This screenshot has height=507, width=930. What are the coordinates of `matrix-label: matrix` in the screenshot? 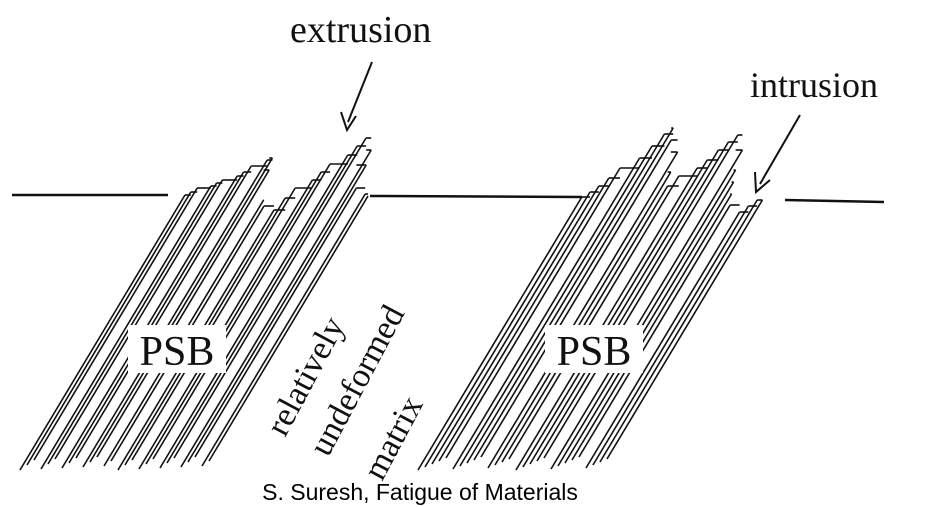 It's located at (393, 438).